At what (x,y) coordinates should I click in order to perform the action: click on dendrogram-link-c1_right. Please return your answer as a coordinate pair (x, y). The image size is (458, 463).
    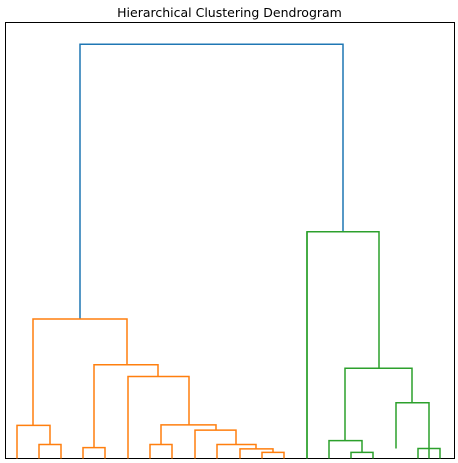
    Looking at the image, I should click on (126, 406).